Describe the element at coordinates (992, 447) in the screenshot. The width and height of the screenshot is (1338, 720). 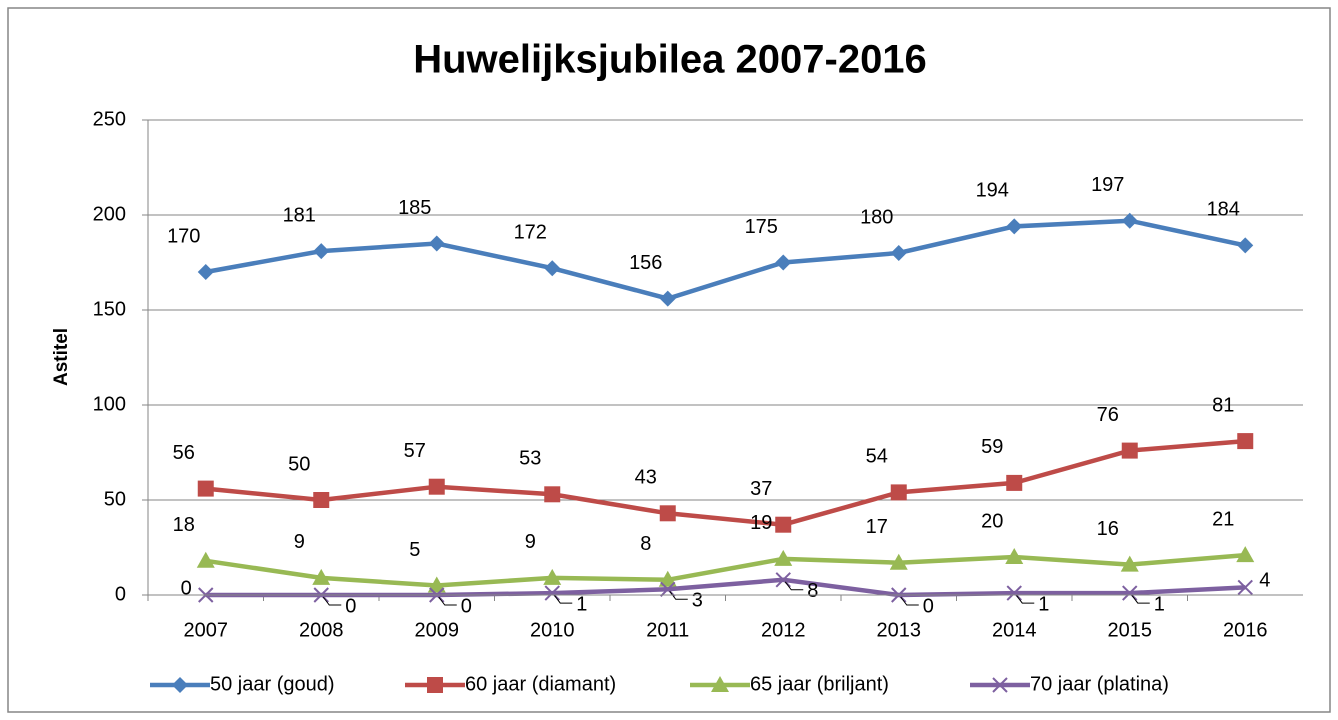
I see `data-label: 59` at that location.